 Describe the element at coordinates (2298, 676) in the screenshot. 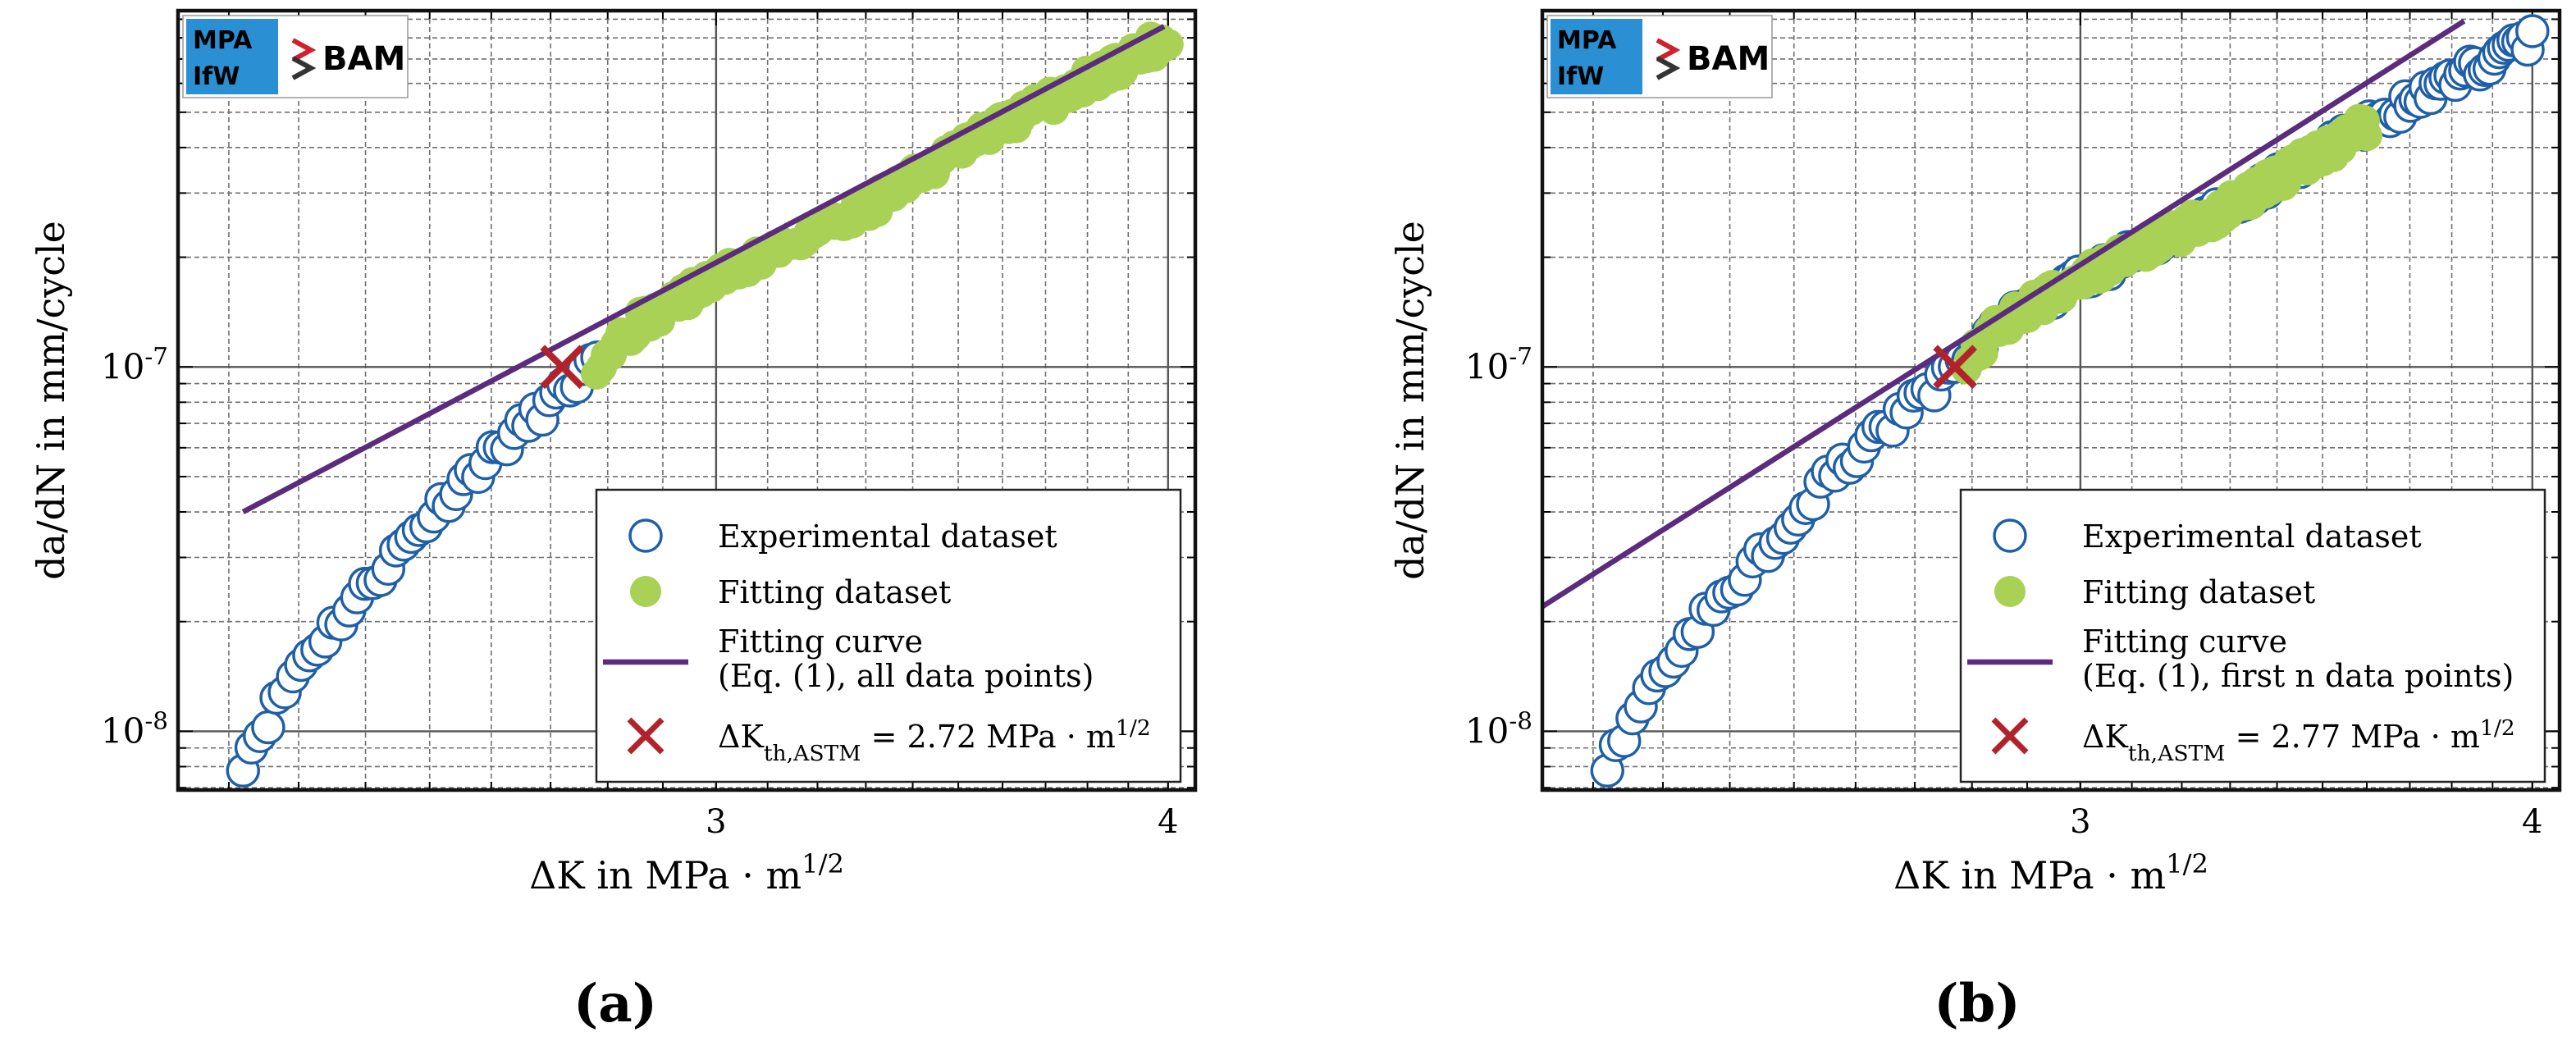

I see `legend-curve-label-2: (Eq. (1), first n data points)` at that location.